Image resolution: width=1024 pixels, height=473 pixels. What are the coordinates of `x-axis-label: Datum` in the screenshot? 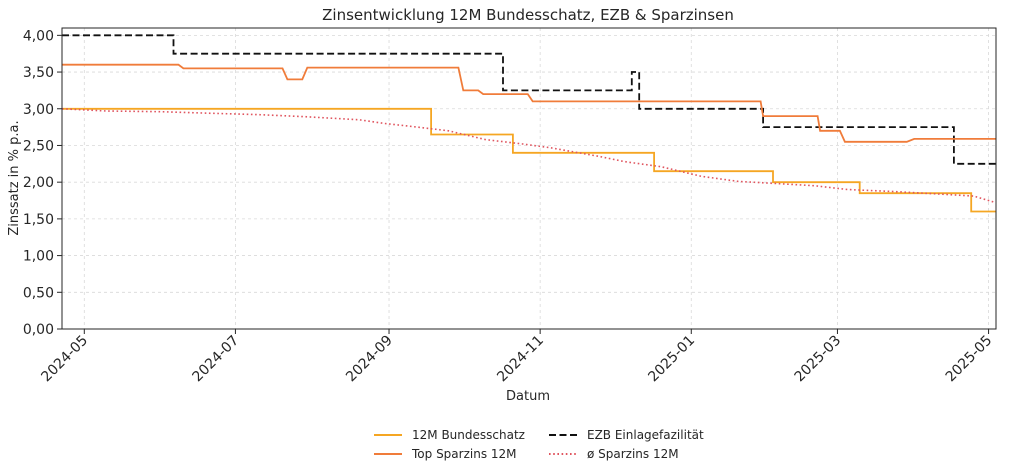 It's located at (528, 396).